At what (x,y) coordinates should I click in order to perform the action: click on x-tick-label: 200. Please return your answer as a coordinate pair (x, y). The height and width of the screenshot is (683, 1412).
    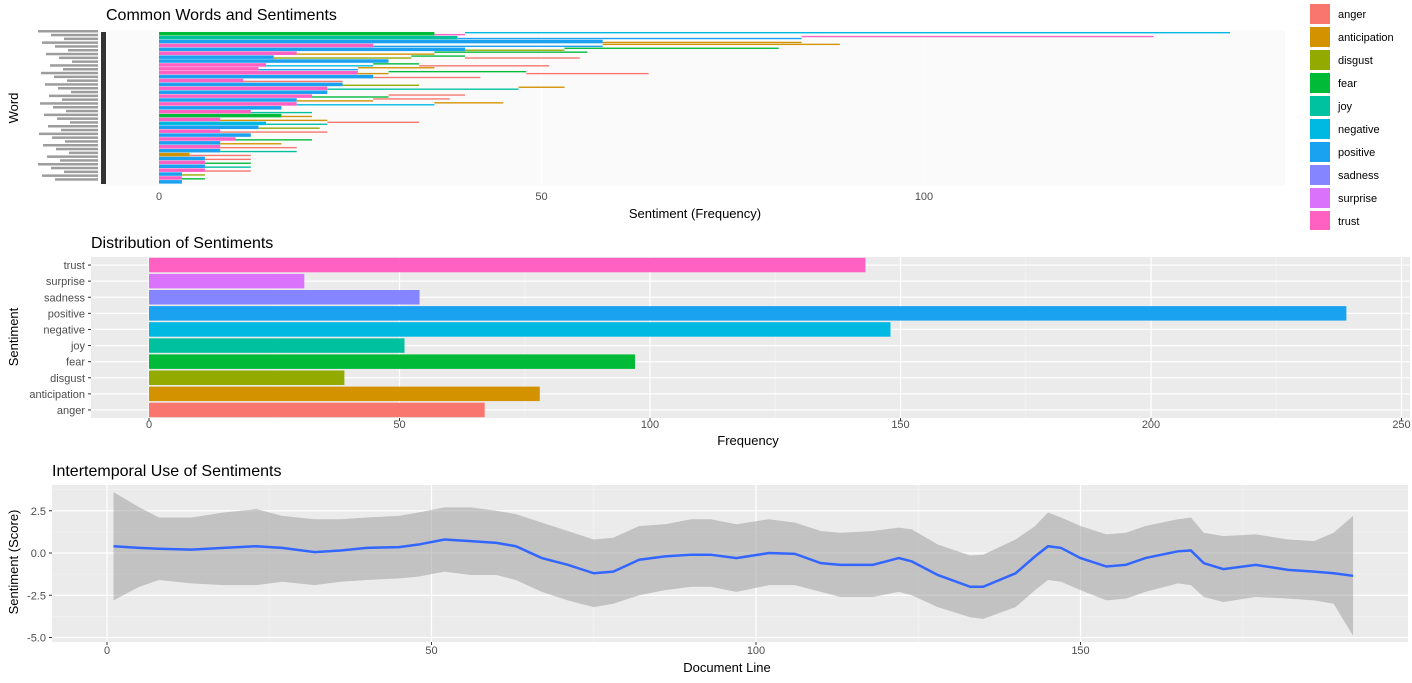
    Looking at the image, I should click on (1151, 425).